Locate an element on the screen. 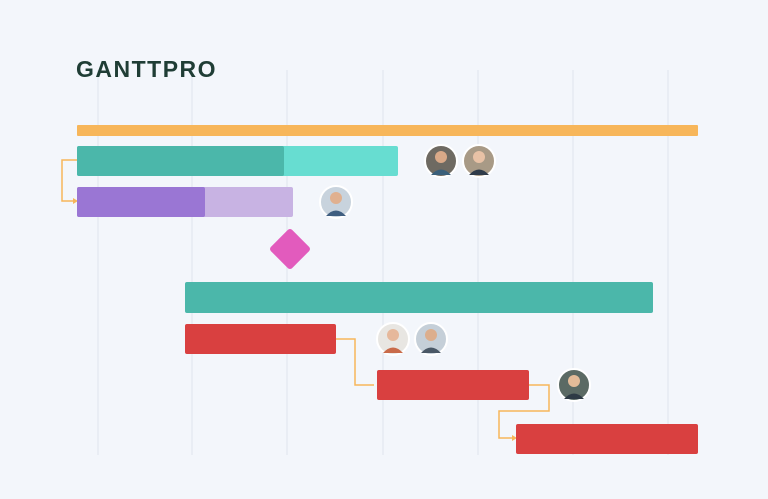 This screenshot has width=768, height=499. project-bar is located at coordinates (387, 130).